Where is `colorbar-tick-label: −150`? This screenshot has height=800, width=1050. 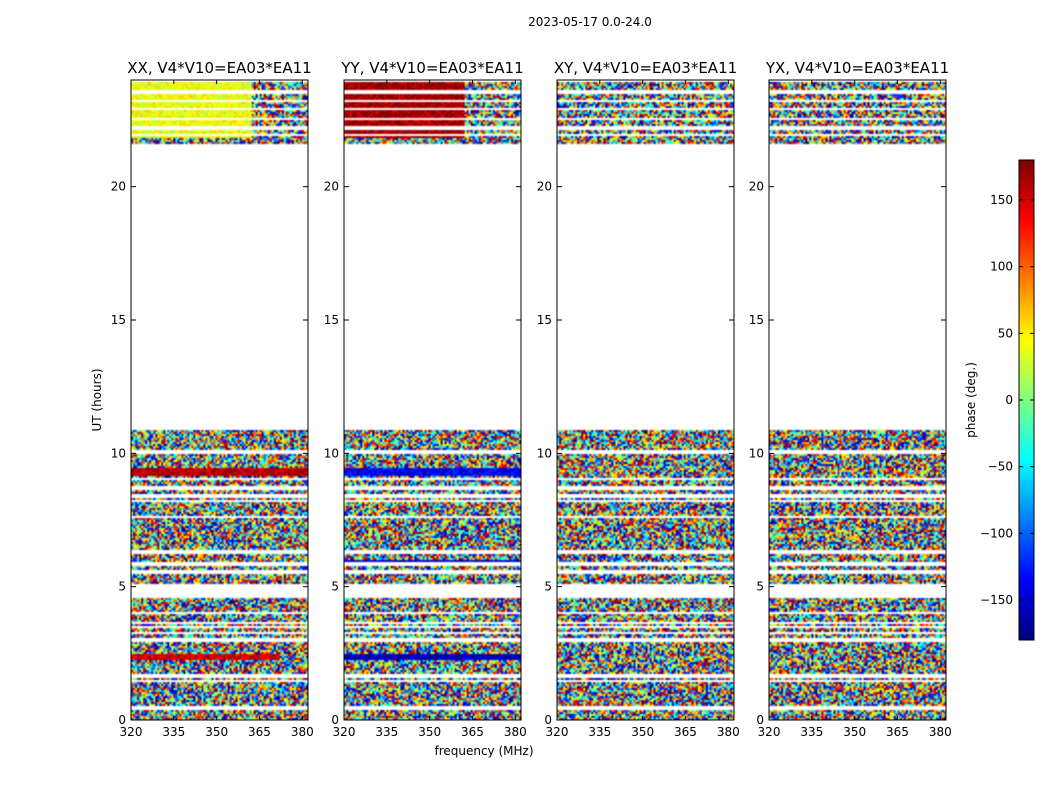
colorbar-tick-label: −150 is located at coordinates (996, 600).